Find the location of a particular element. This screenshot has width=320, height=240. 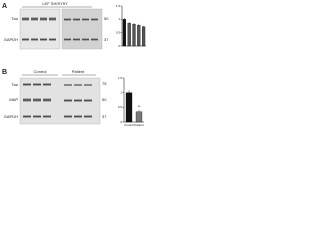

panel-label: A is located at coordinates (4, 6).